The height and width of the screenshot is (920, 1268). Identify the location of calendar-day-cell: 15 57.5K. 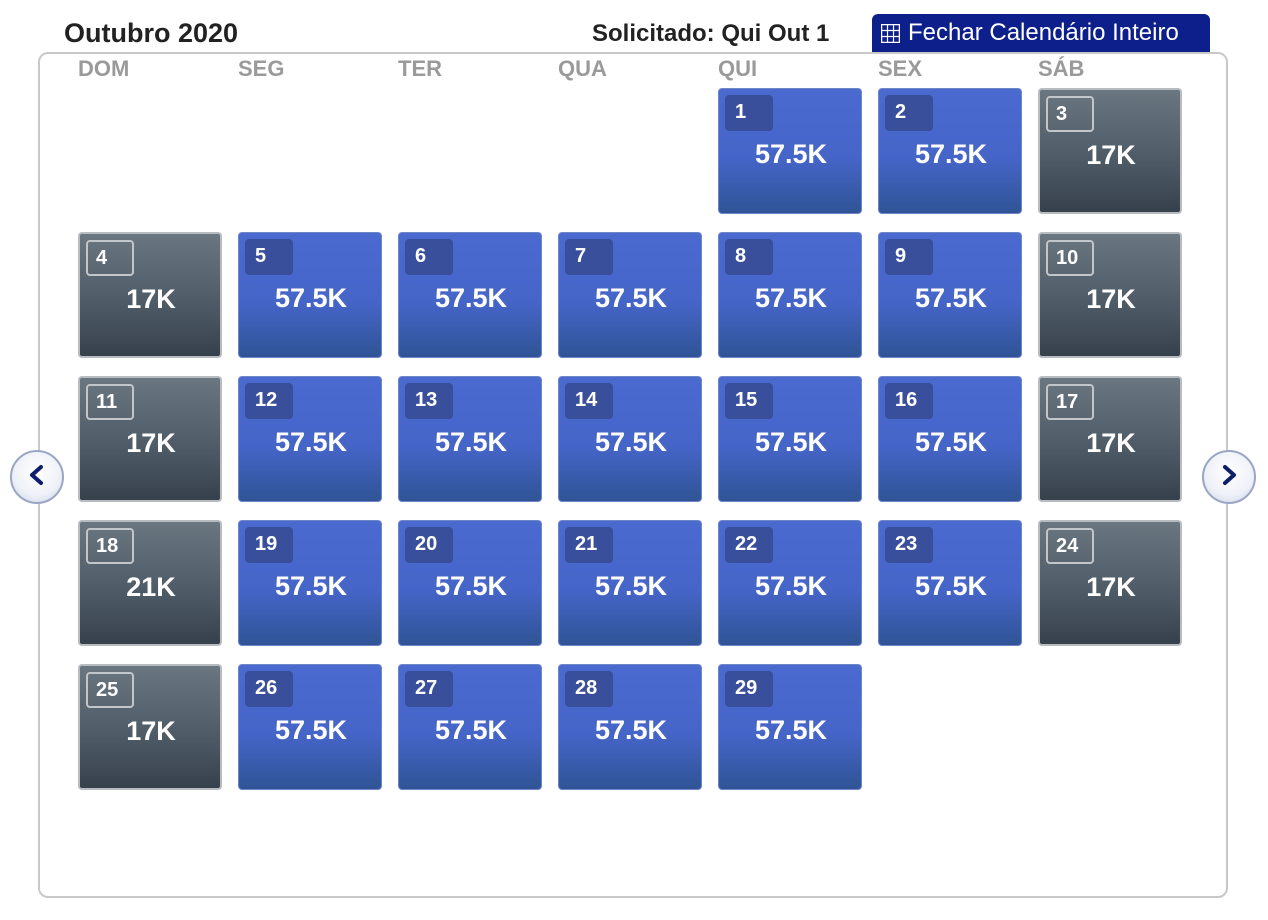
(790, 439).